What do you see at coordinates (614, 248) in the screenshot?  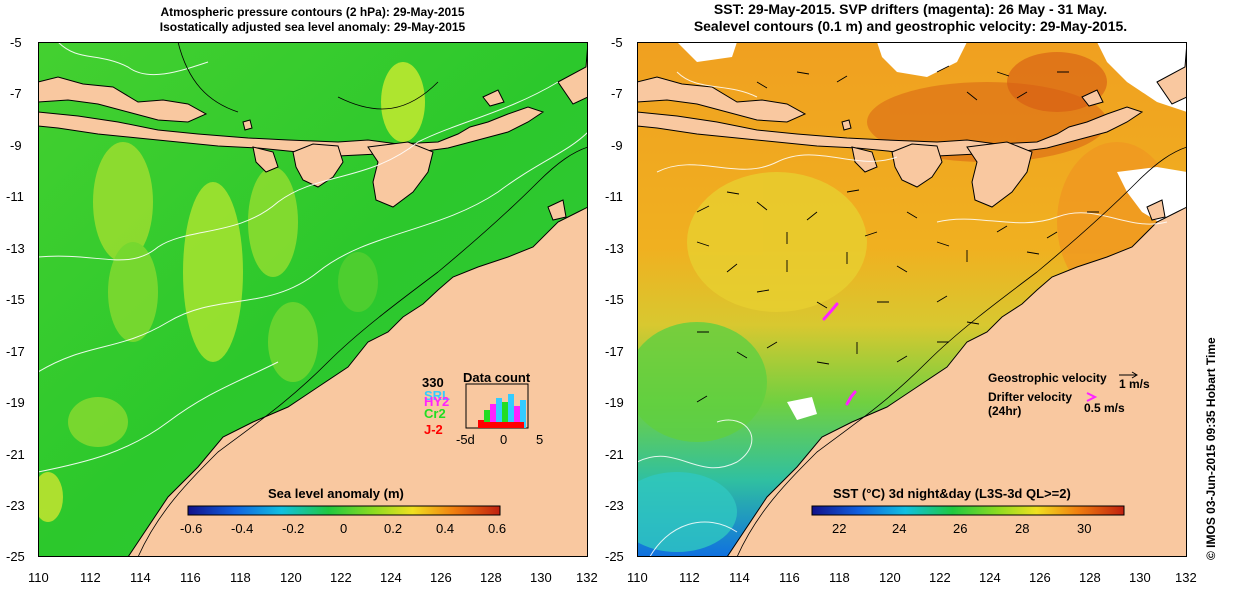 I see `right-y-tick: -13` at bounding box center [614, 248].